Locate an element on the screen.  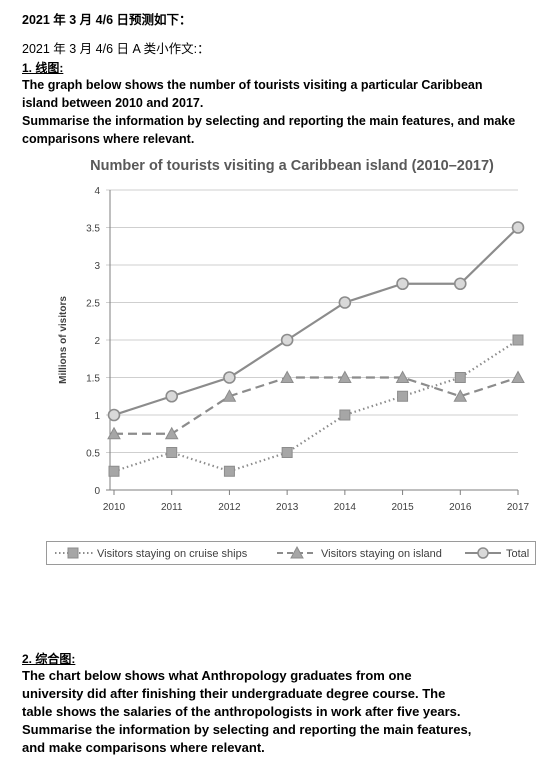
page-subheading: 2021 年 3 月 4/6 日 A 类小作文:： is located at coordinates (116, 49).